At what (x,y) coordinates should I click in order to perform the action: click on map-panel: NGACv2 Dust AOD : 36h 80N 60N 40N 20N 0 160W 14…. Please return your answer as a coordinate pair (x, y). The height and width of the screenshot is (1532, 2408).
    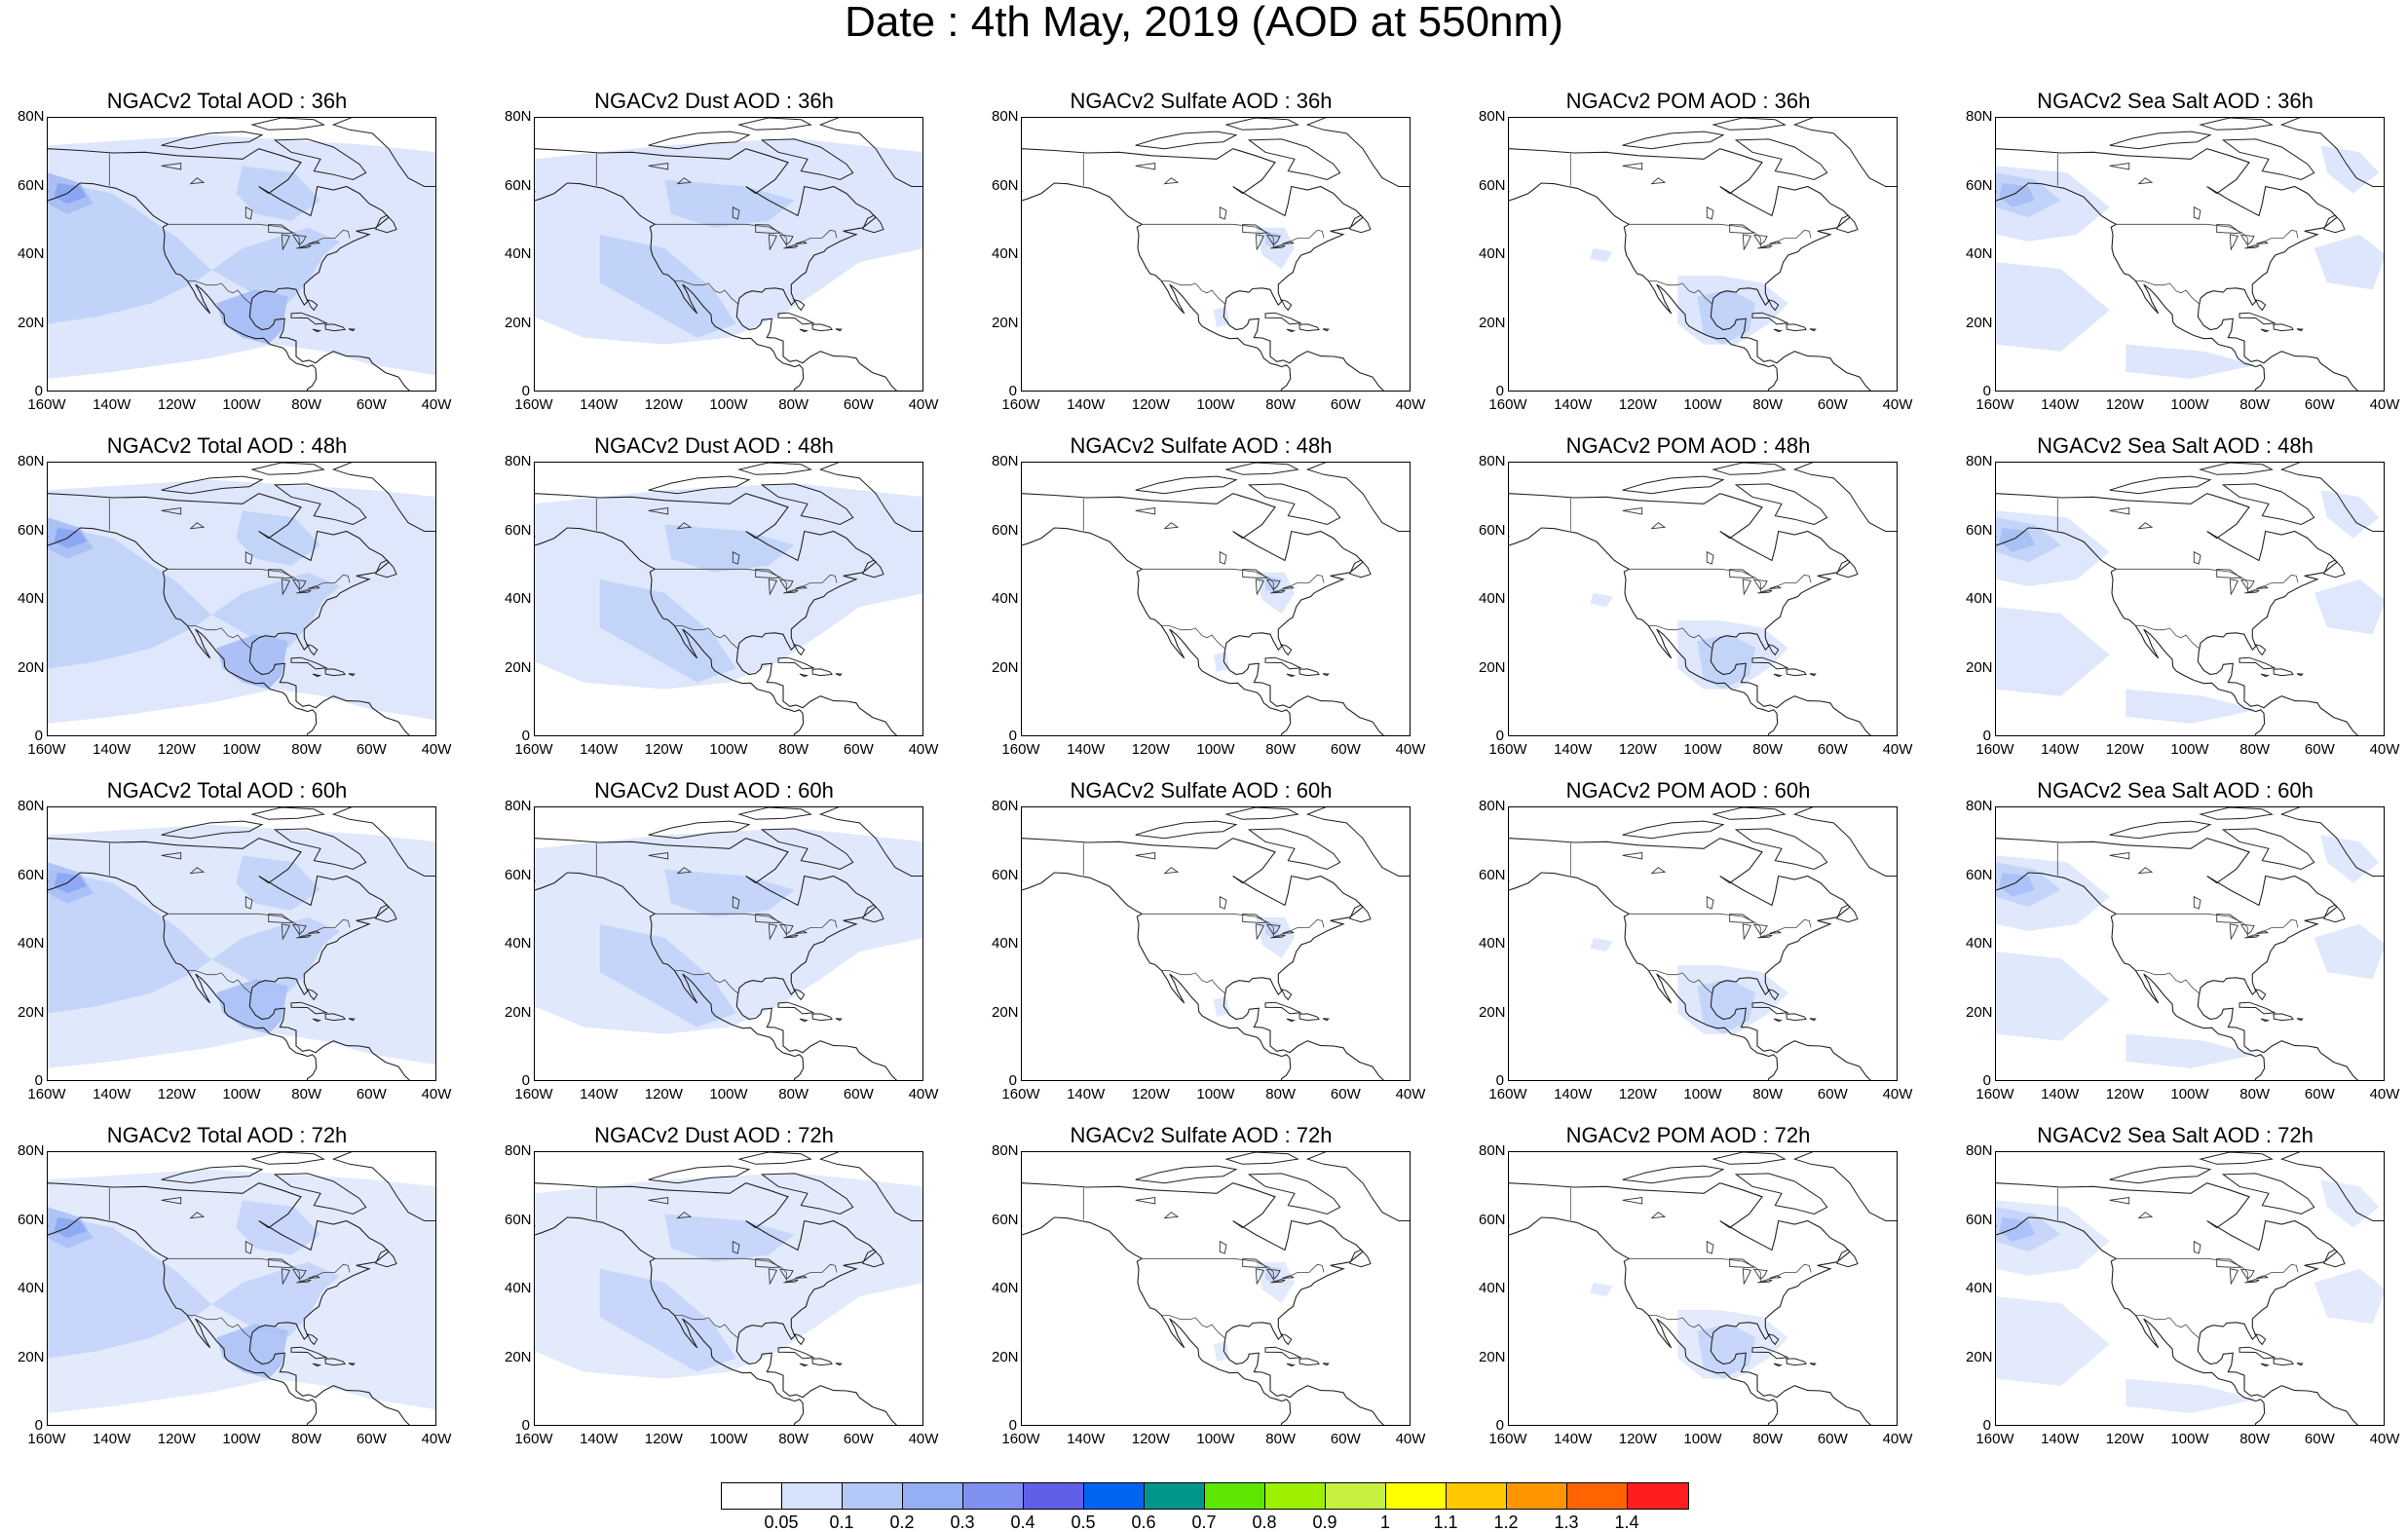
    Looking at the image, I should click on (721, 260).